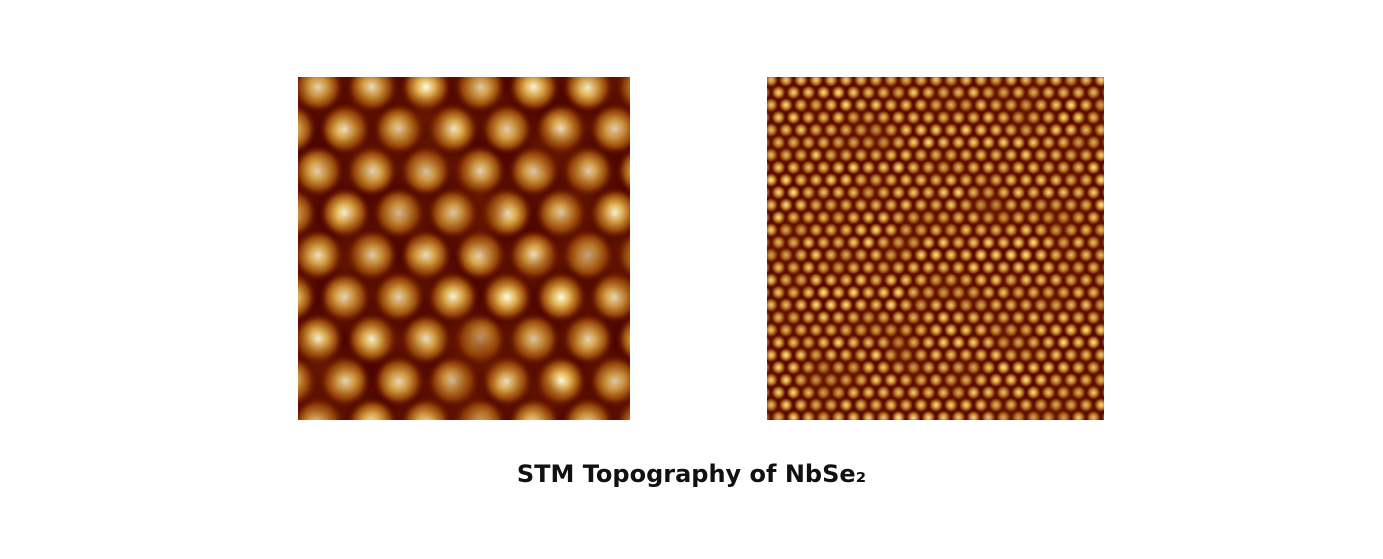 This screenshot has width=1383, height=559. I want to click on stm-image-coarse, so click(464, 248).